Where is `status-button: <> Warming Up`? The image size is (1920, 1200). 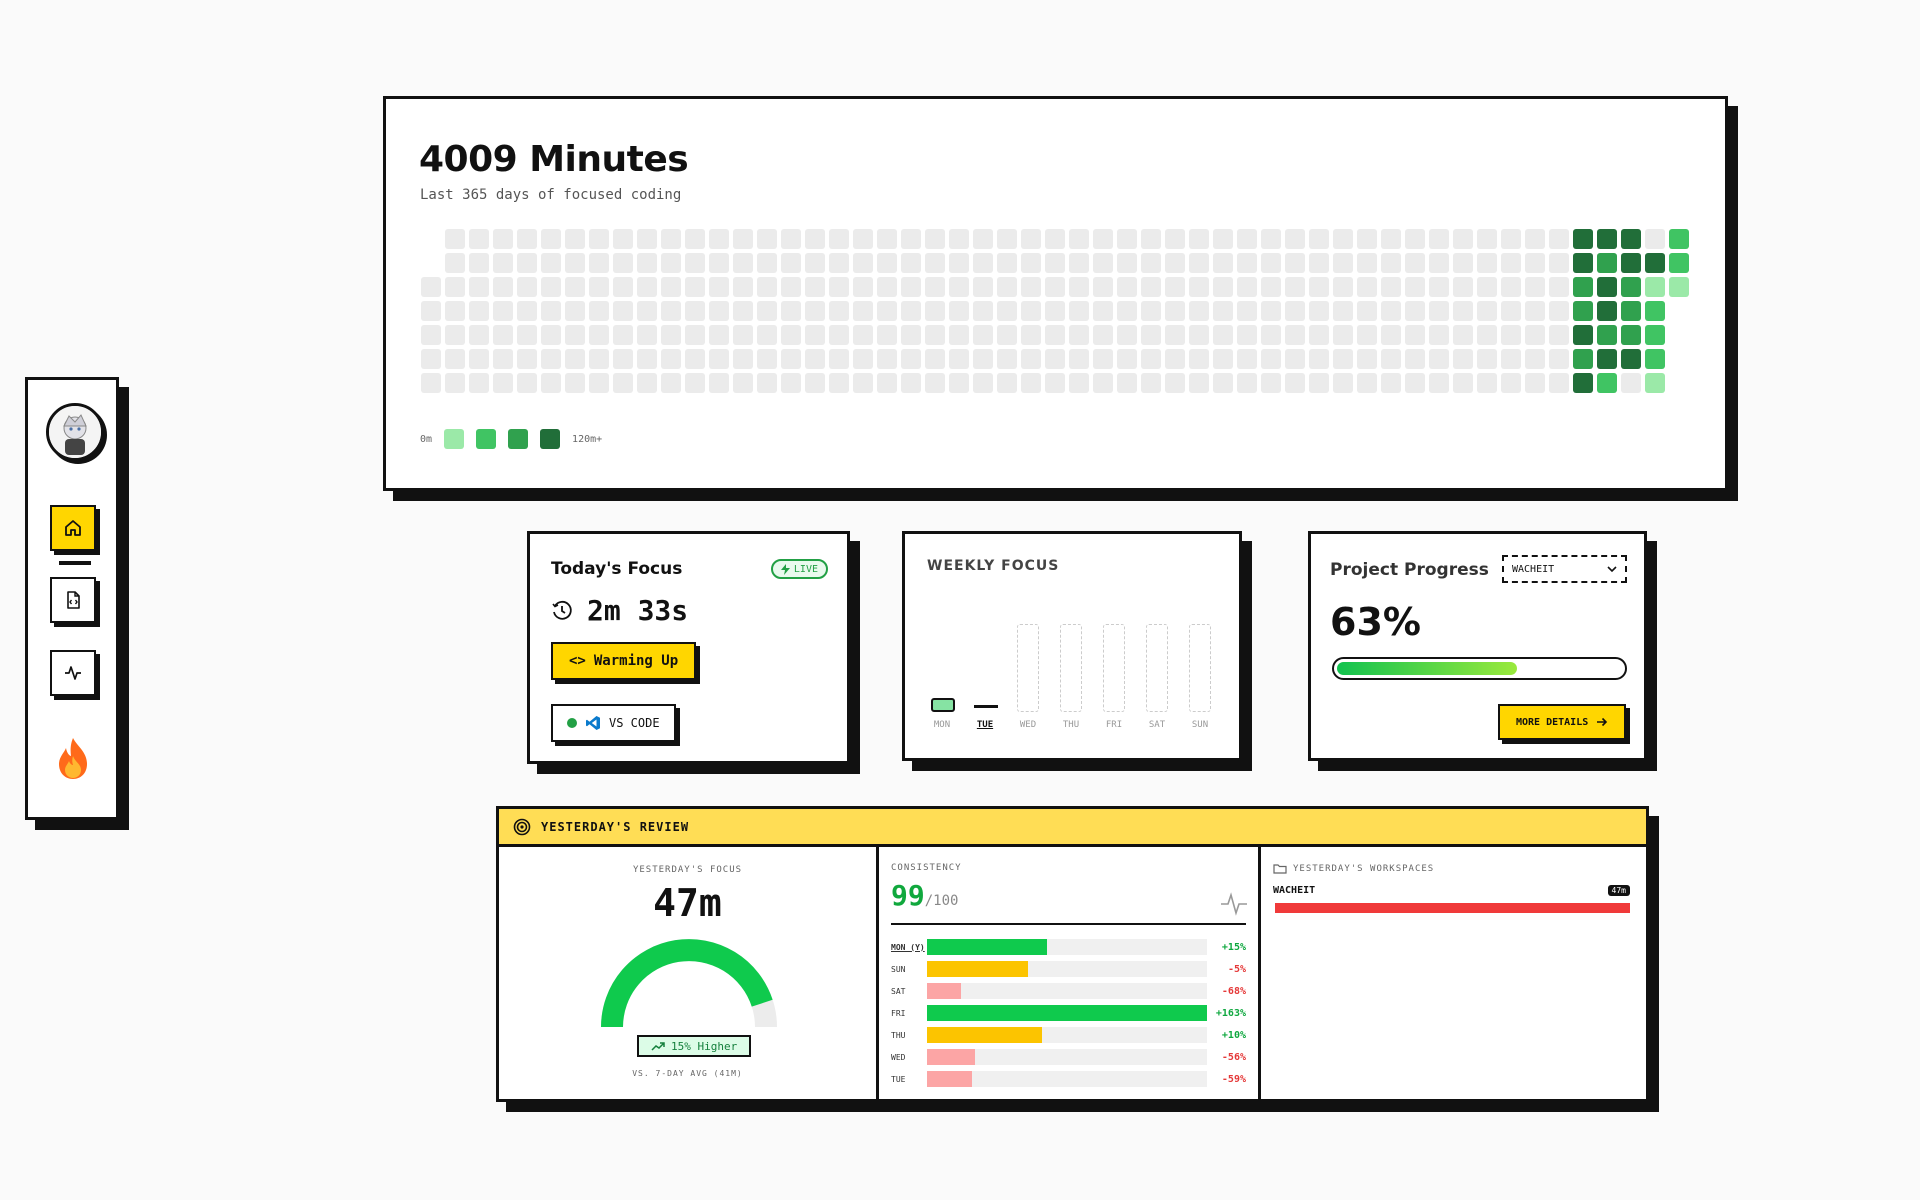 status-button: <> Warming Up is located at coordinates (624, 661).